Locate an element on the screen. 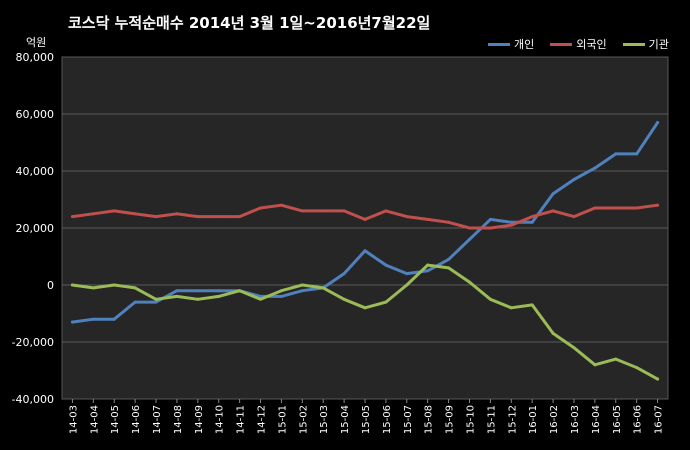  y-tick-label: 40,000 is located at coordinates (35, 171).